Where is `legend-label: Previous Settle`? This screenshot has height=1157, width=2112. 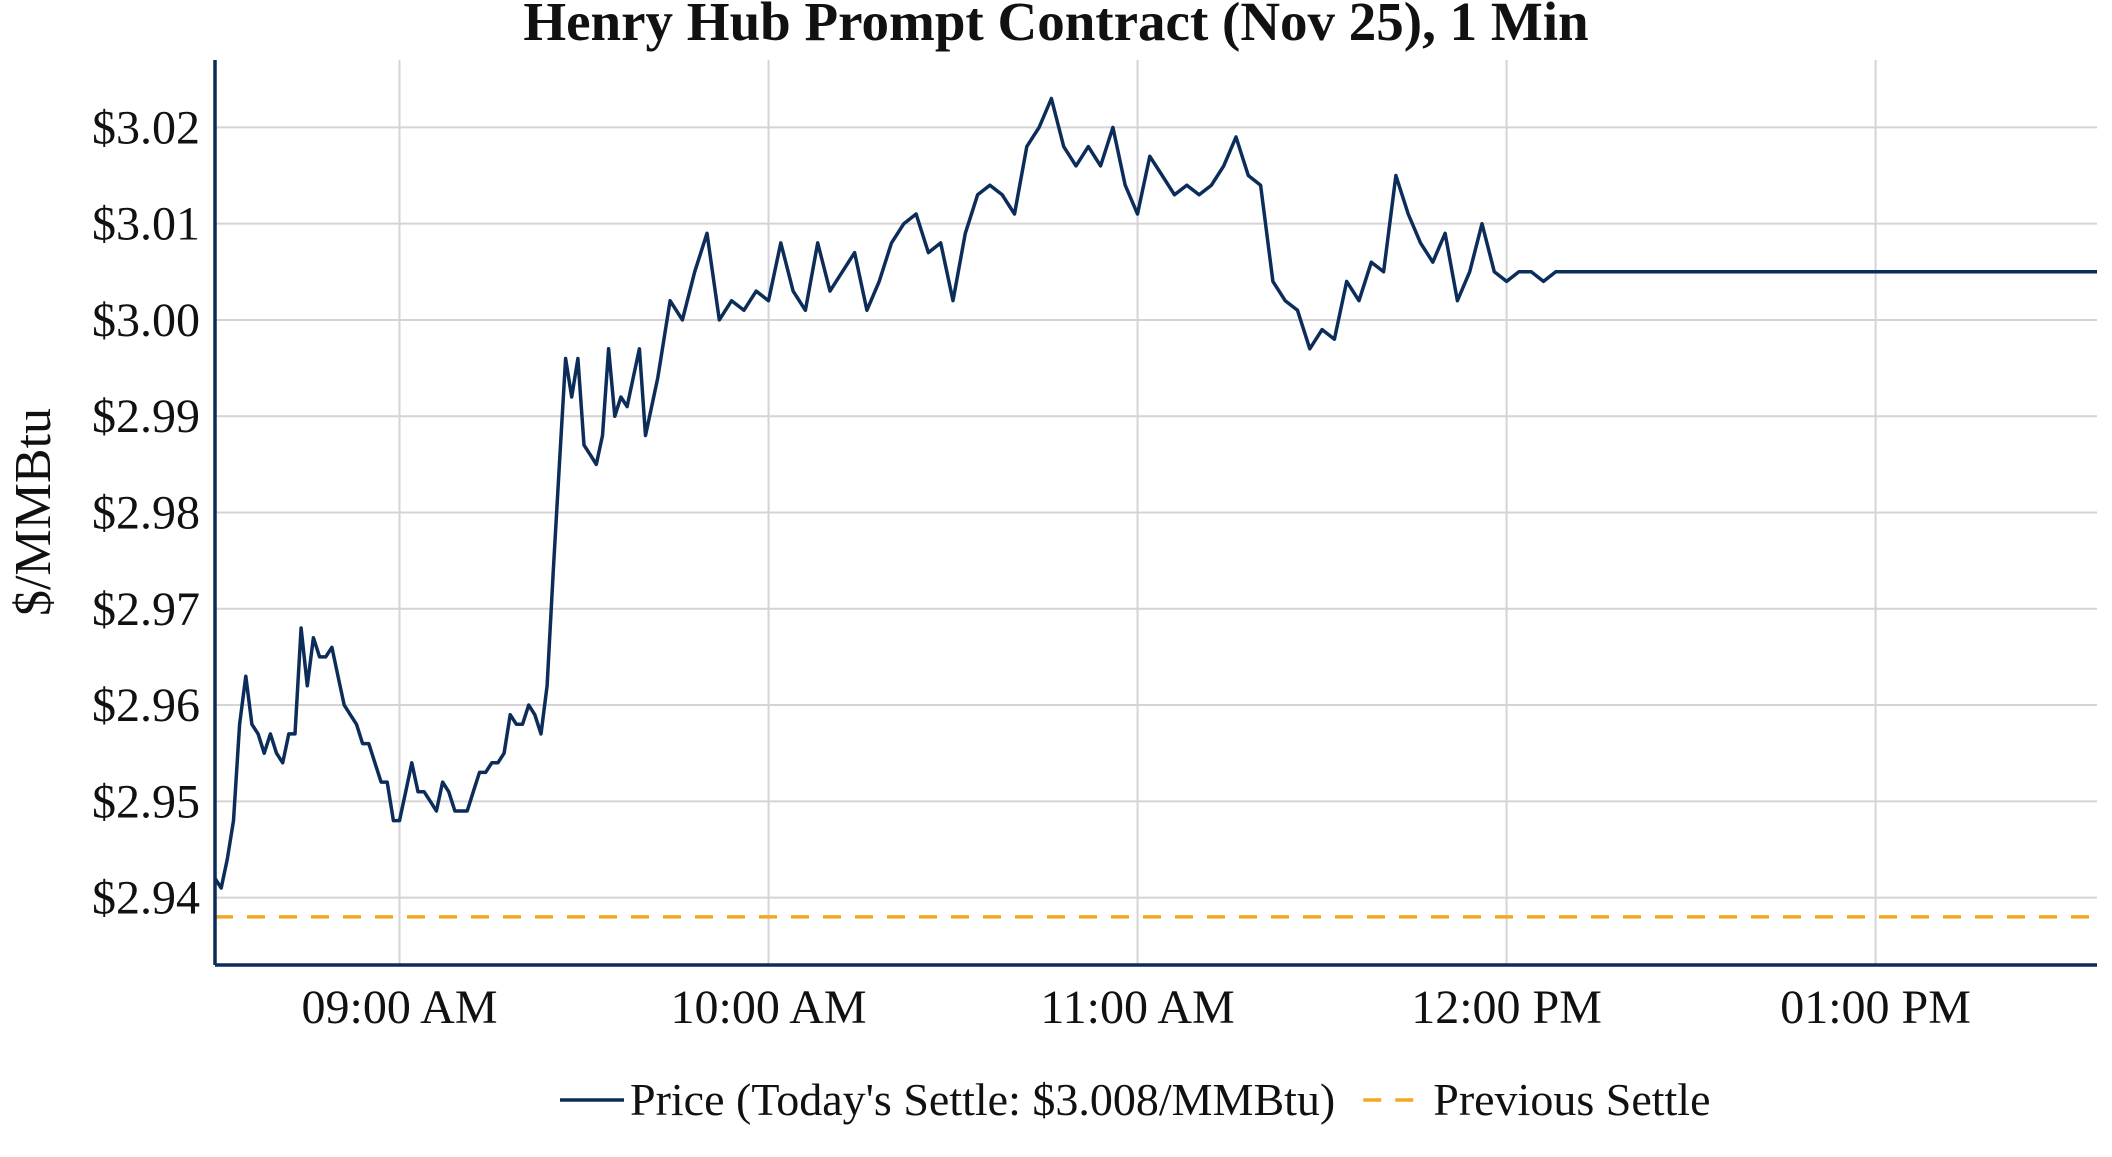
legend-label: Previous Settle is located at coordinates (1571, 1099).